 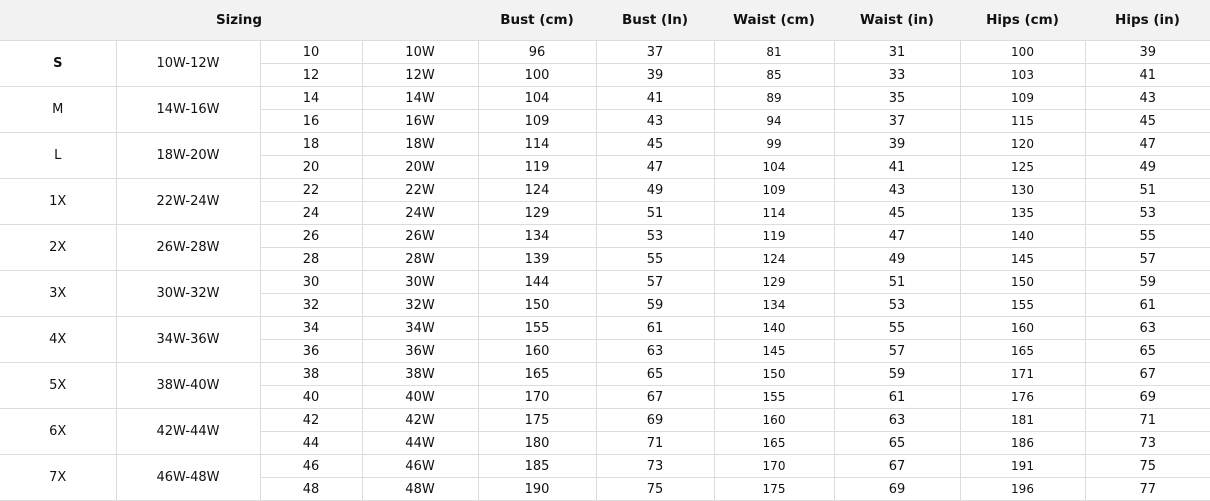 What do you see at coordinates (420, 397) in the screenshot?
I see `w-size-cell: 40W` at bounding box center [420, 397].